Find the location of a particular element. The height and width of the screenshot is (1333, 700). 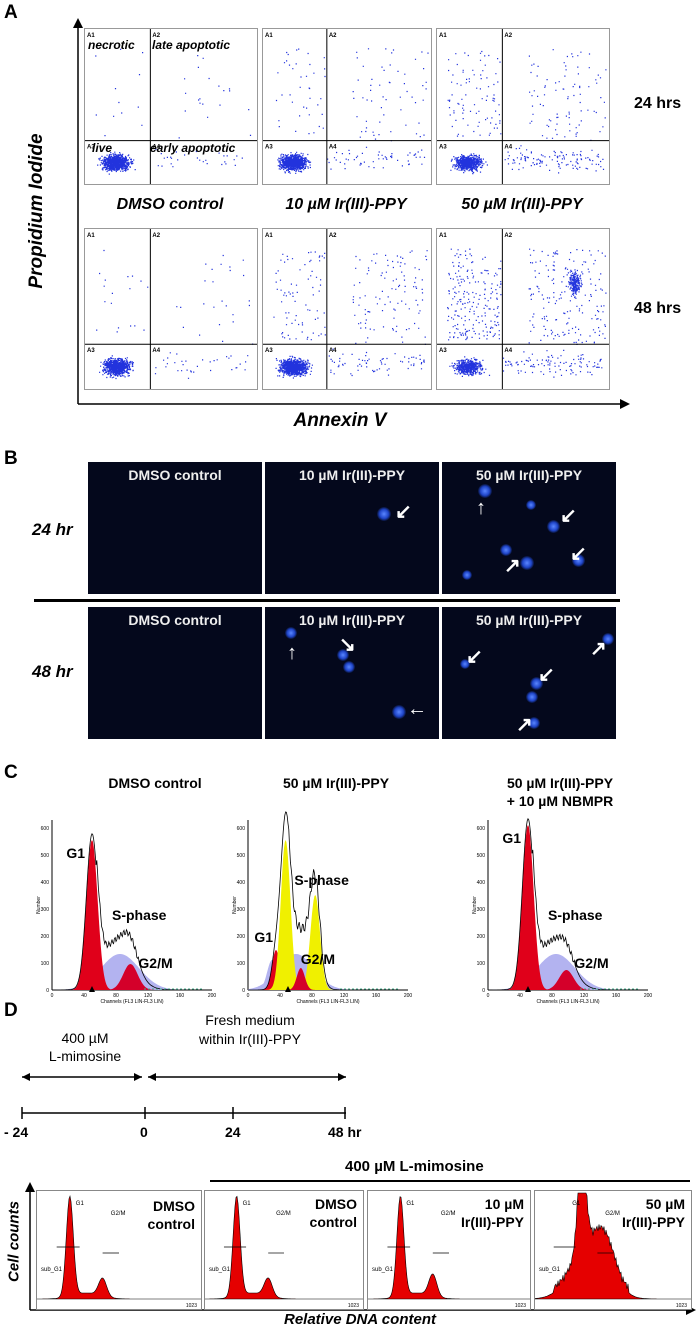

panel-d-ylabel: Cell counts is located at coordinates (14, 1241).